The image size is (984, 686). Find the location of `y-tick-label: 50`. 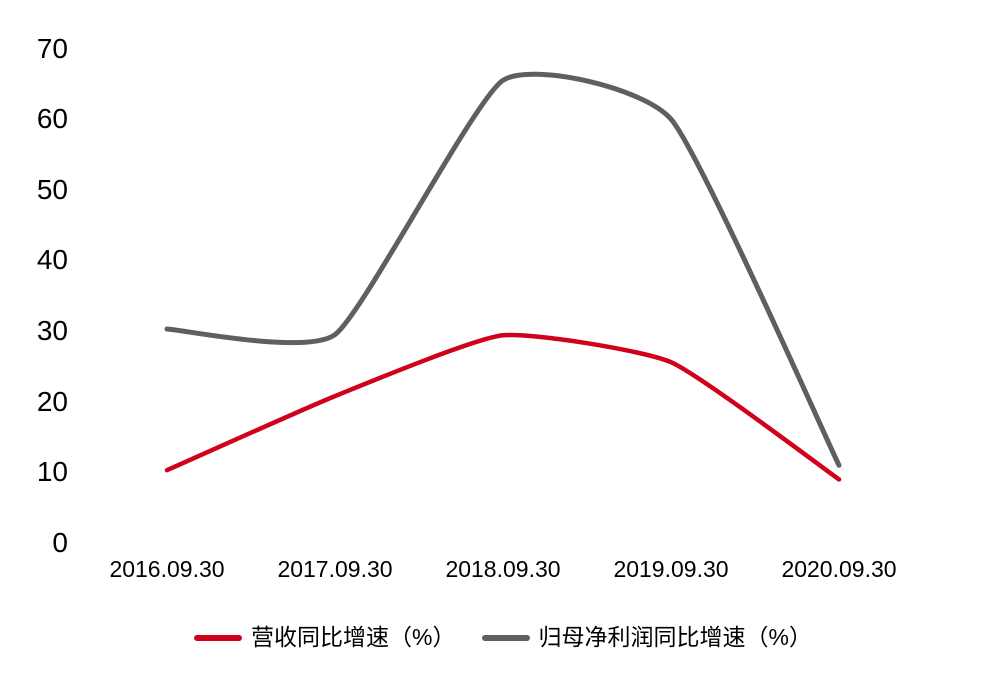

y-tick-label: 50 is located at coordinates (52, 189).